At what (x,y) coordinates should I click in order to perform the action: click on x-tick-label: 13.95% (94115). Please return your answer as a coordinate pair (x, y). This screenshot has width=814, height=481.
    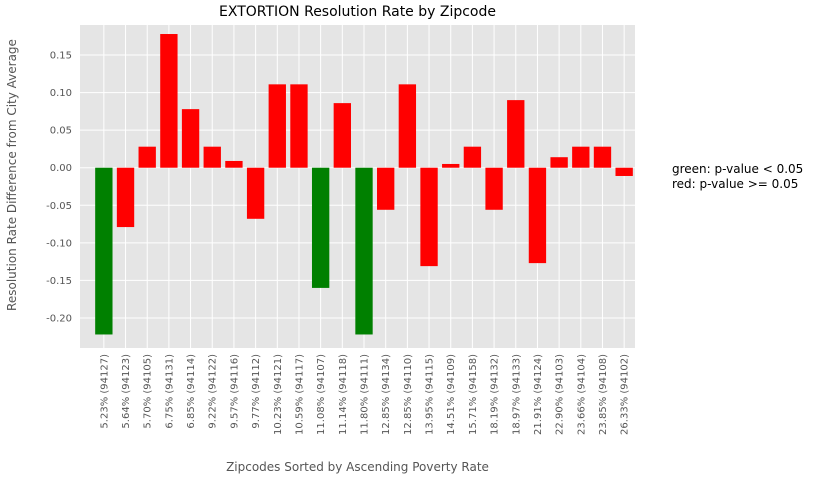
    Looking at the image, I should click on (430, 394).